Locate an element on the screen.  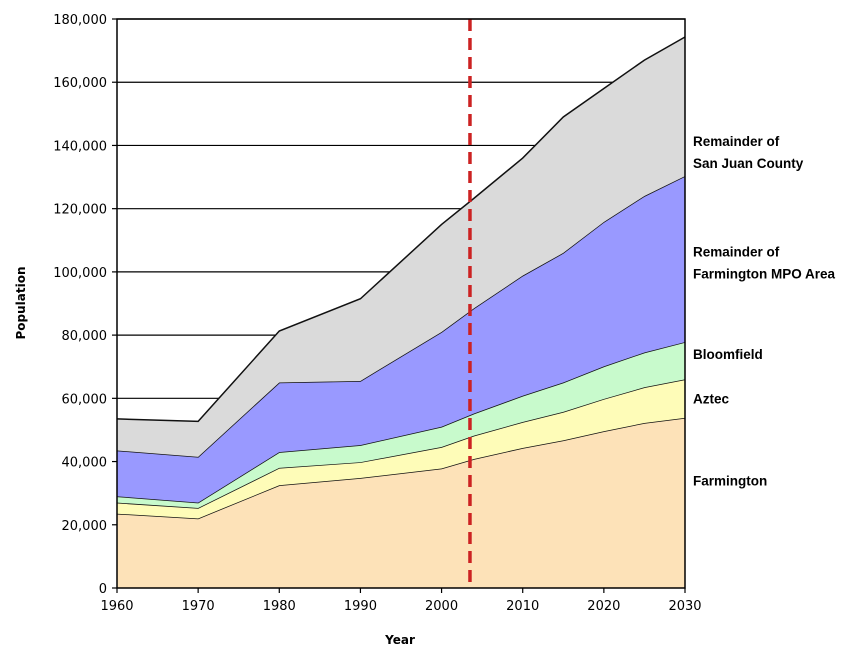
series-label-remainder-of-farmington-mpo-area: Farmington MPO Area is located at coordinates (764, 273).